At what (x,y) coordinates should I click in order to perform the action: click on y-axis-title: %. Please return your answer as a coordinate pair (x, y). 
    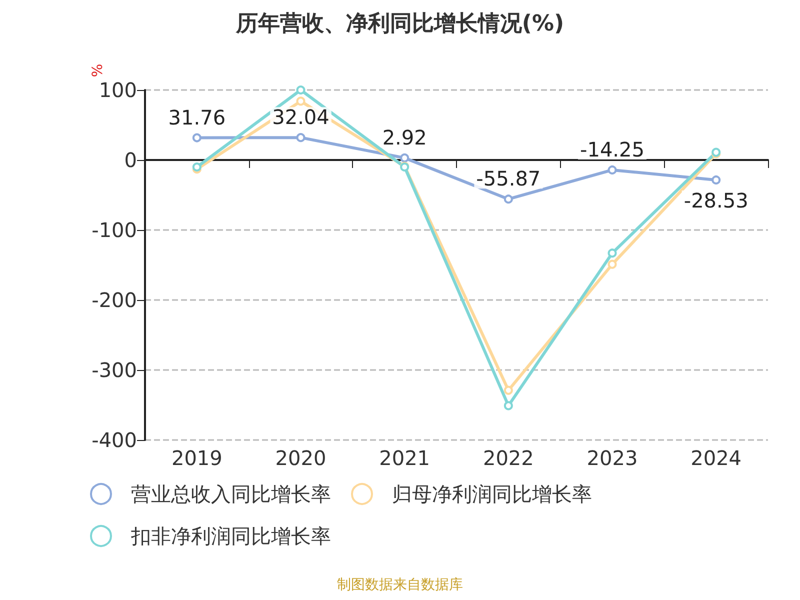
    Looking at the image, I should click on (98, 71).